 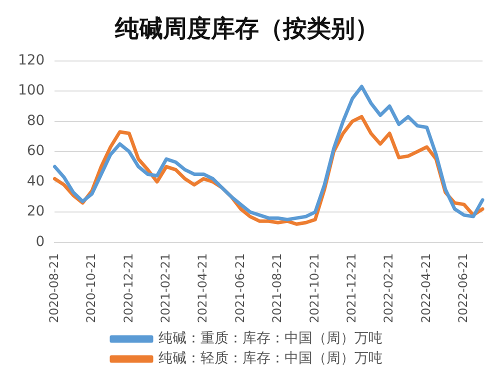 What do you see at coordinates (128, 288) in the screenshot?
I see `x-tick-label: 2020-12-21` at bounding box center [128, 288].